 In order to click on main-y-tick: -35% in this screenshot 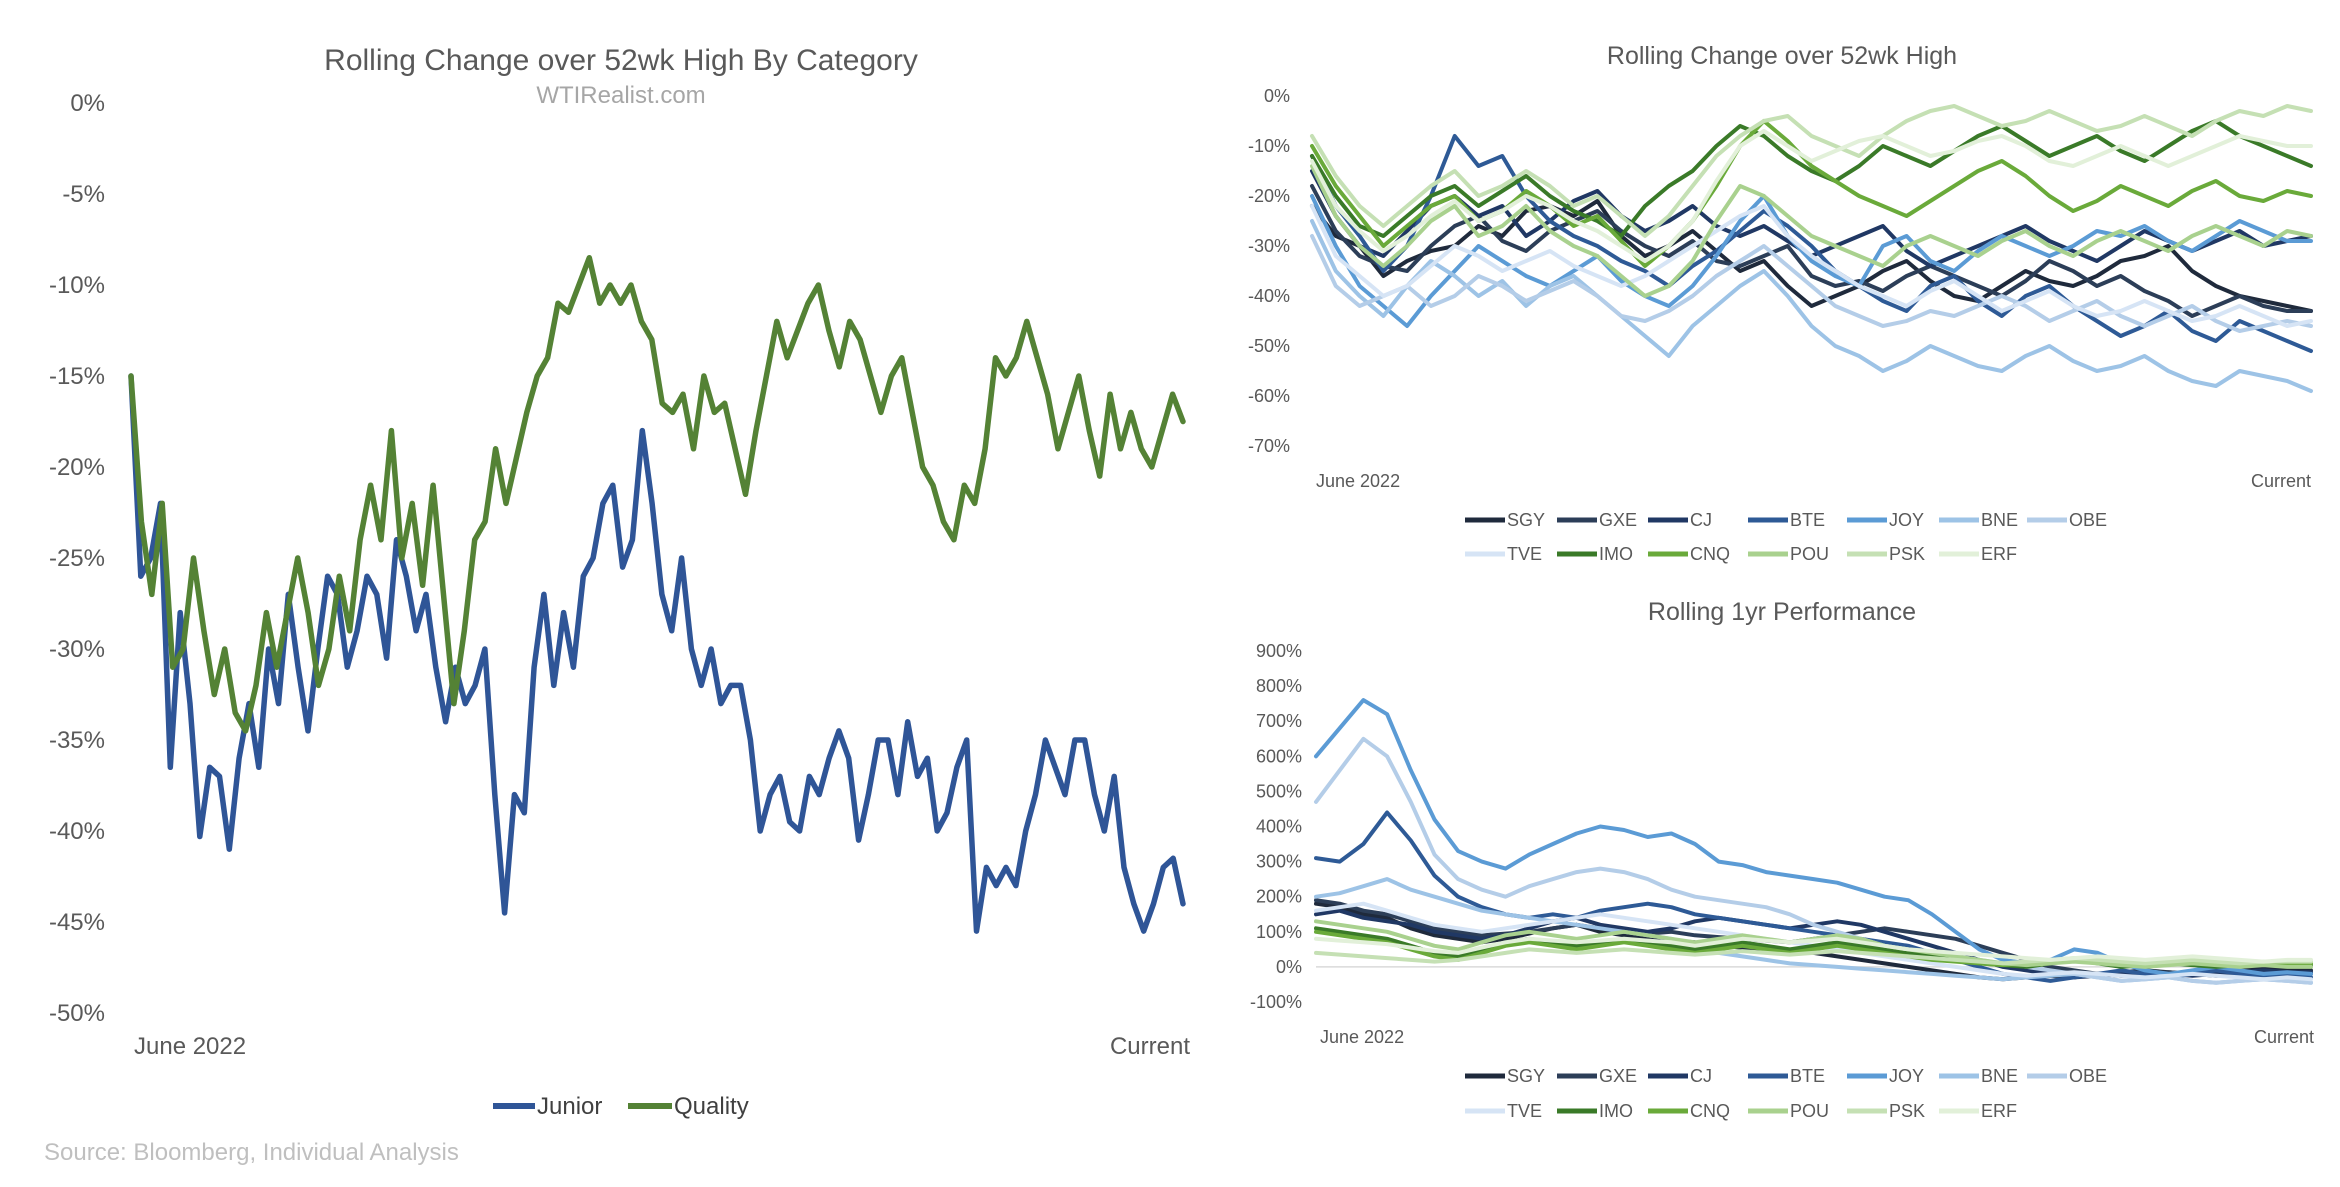, I will do `click(77, 740)`.